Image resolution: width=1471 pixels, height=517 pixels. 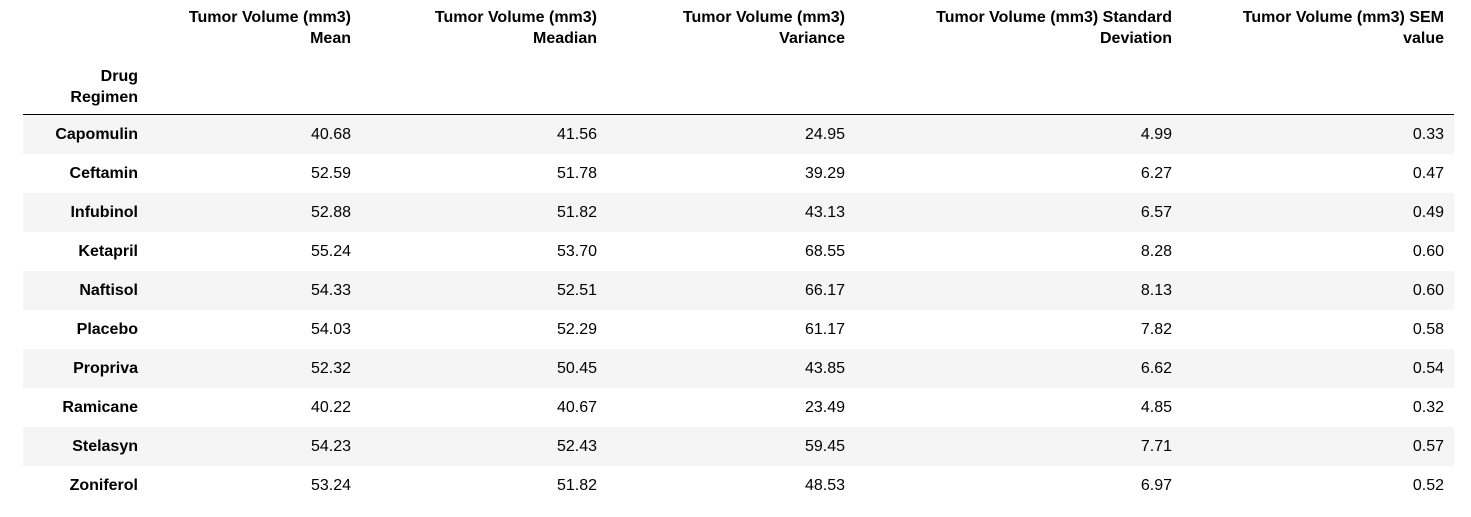 What do you see at coordinates (96, 134) in the screenshot?
I see `row-label: Capomulin` at bounding box center [96, 134].